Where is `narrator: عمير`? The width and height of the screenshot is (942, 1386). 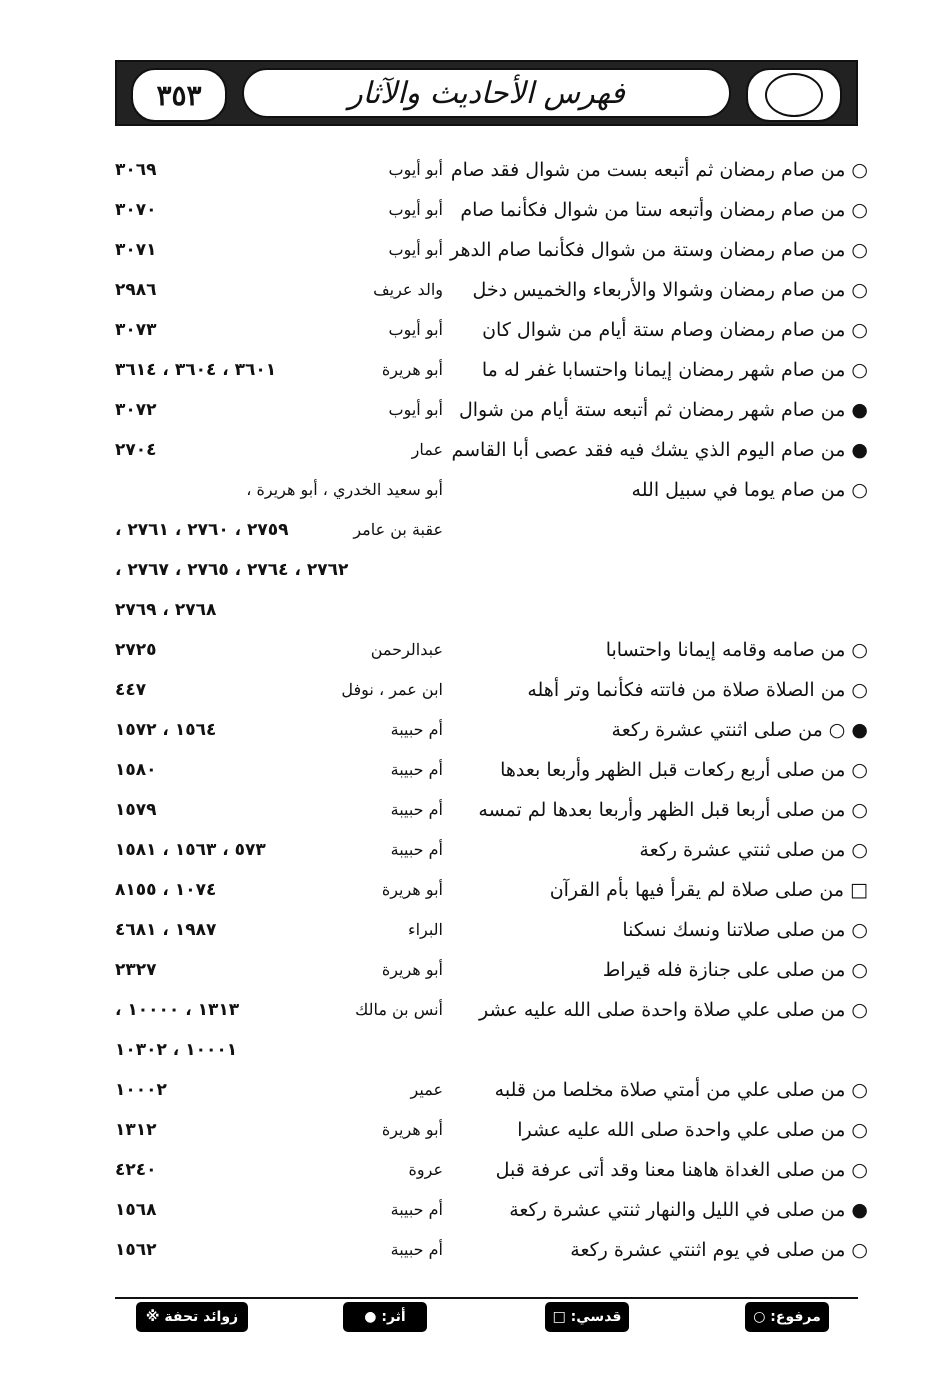
narrator: عمير is located at coordinates (426, 1089).